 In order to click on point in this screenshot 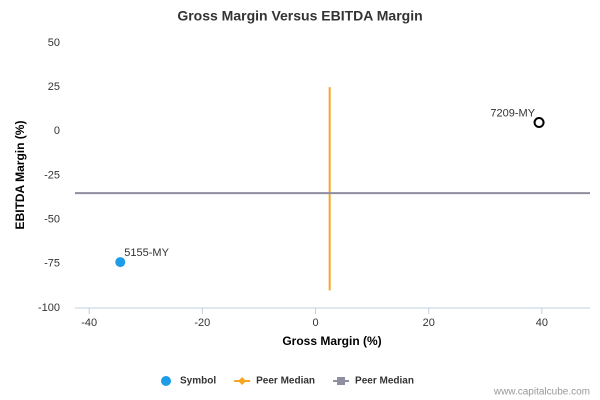, I will do `click(120, 262)`.